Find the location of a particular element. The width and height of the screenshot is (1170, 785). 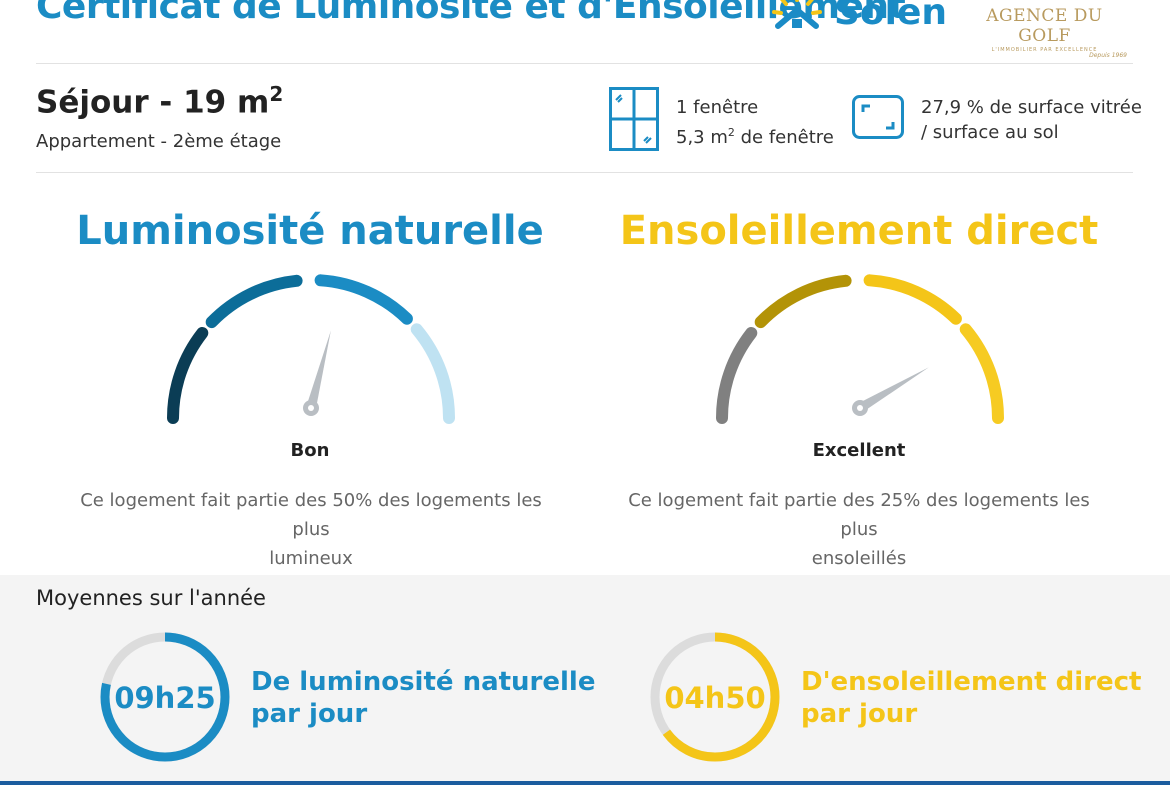

ensoleillement-desc-line2: ensoleillés is located at coordinates (859, 558).